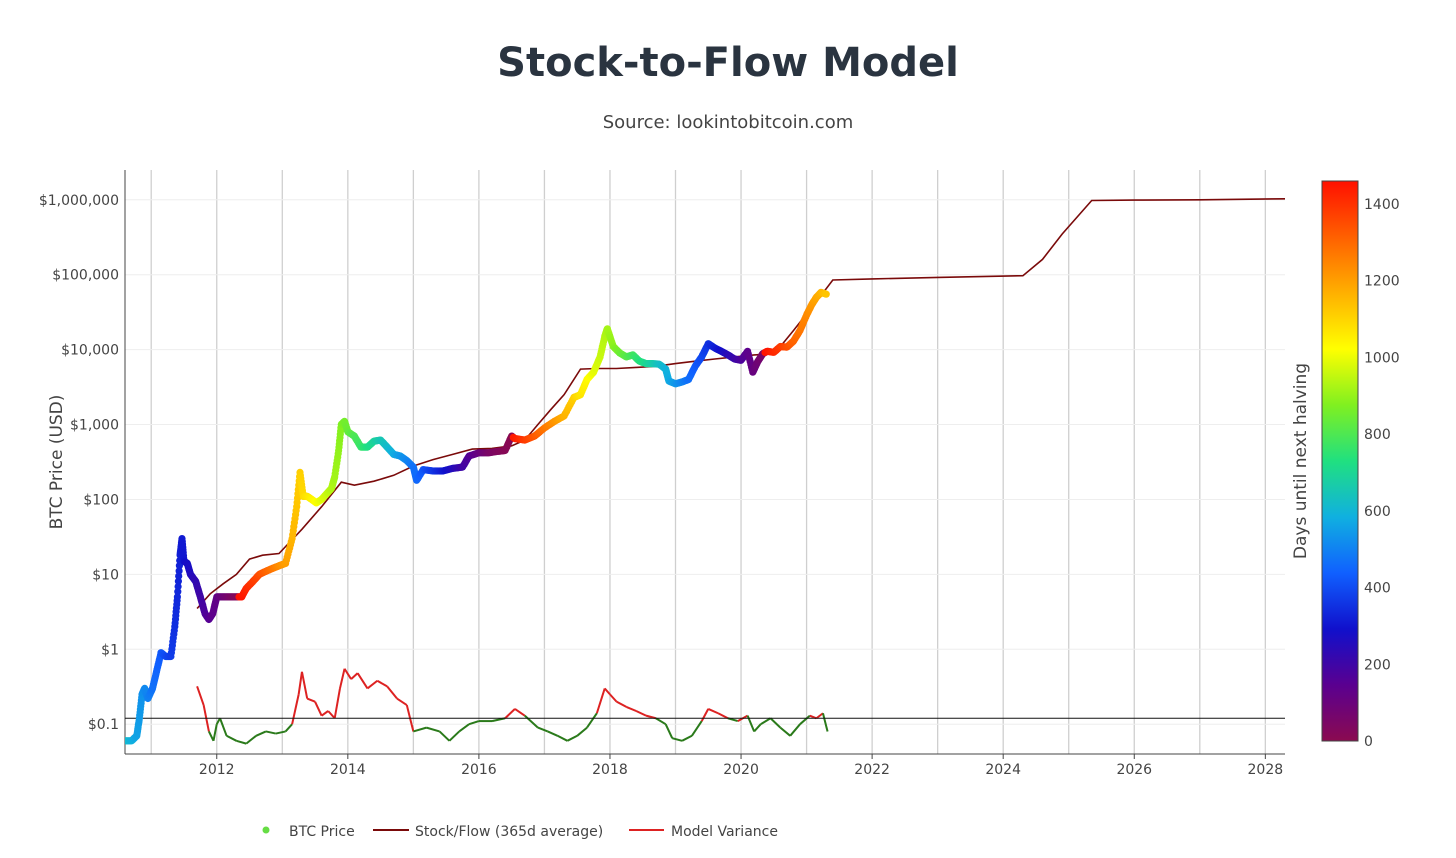 This screenshot has height=858, width=1456. I want to click on legend-model-variance-label: Model Variance, so click(724, 832).